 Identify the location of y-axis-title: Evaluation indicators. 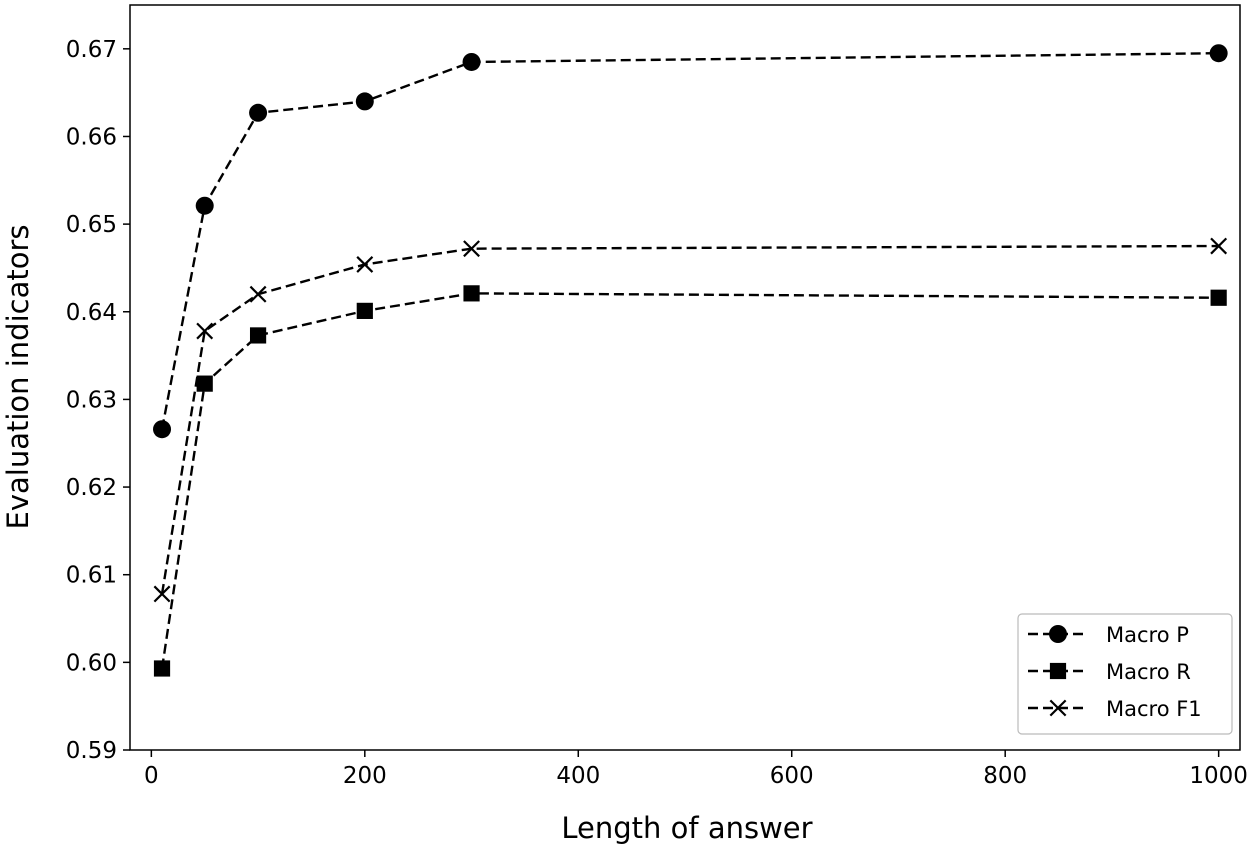
(18, 377).